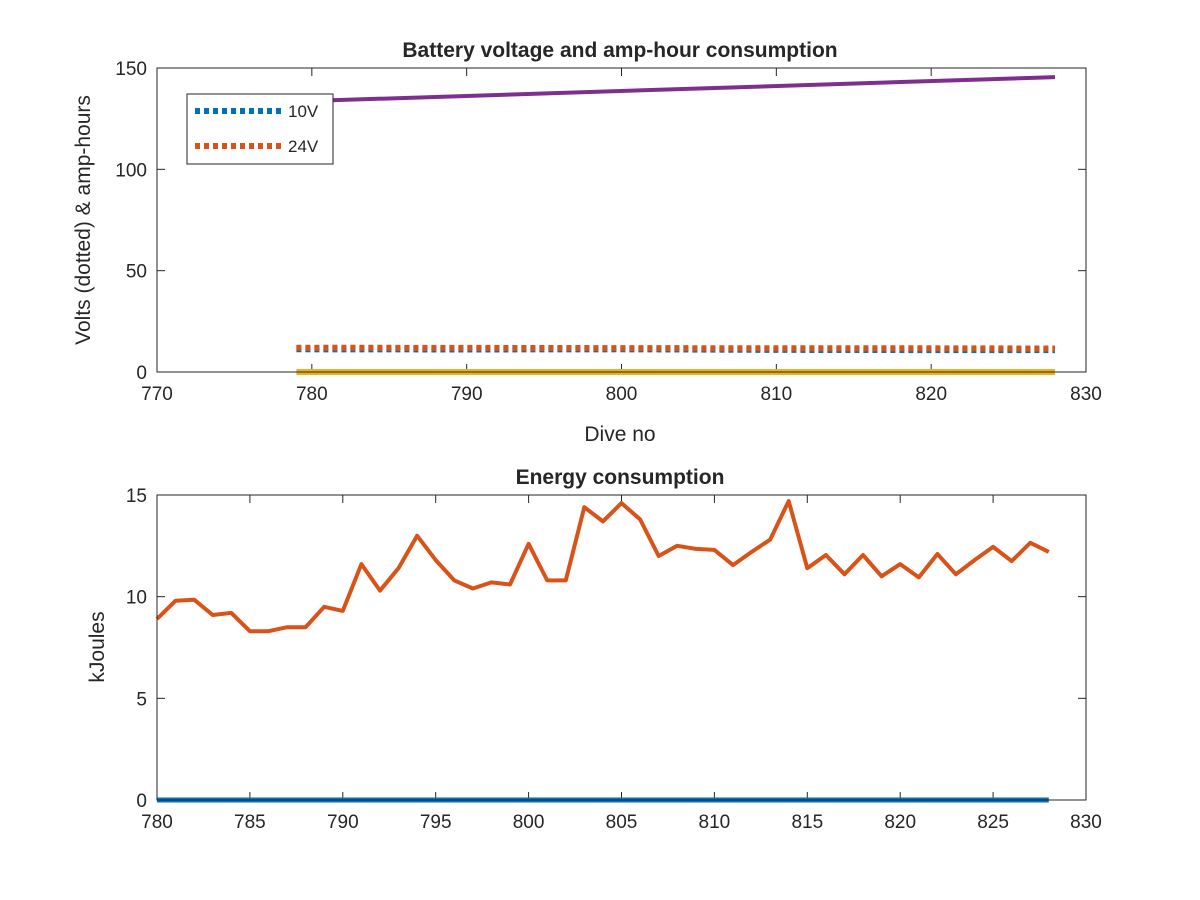  I want to click on chart-title: Energy consumption, so click(620, 477).